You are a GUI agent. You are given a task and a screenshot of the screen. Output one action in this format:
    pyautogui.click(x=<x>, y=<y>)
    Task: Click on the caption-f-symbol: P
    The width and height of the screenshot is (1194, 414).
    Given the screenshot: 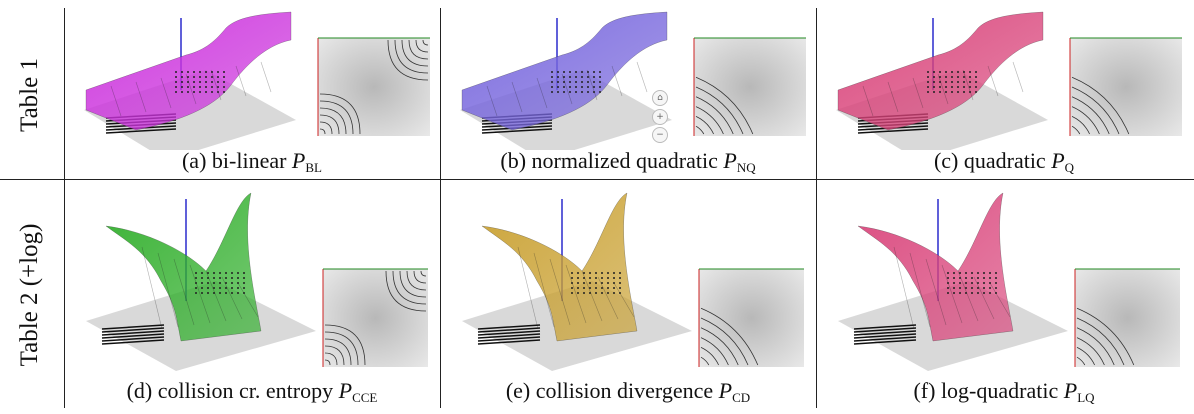 What is the action you would take?
    pyautogui.click(x=1070, y=390)
    